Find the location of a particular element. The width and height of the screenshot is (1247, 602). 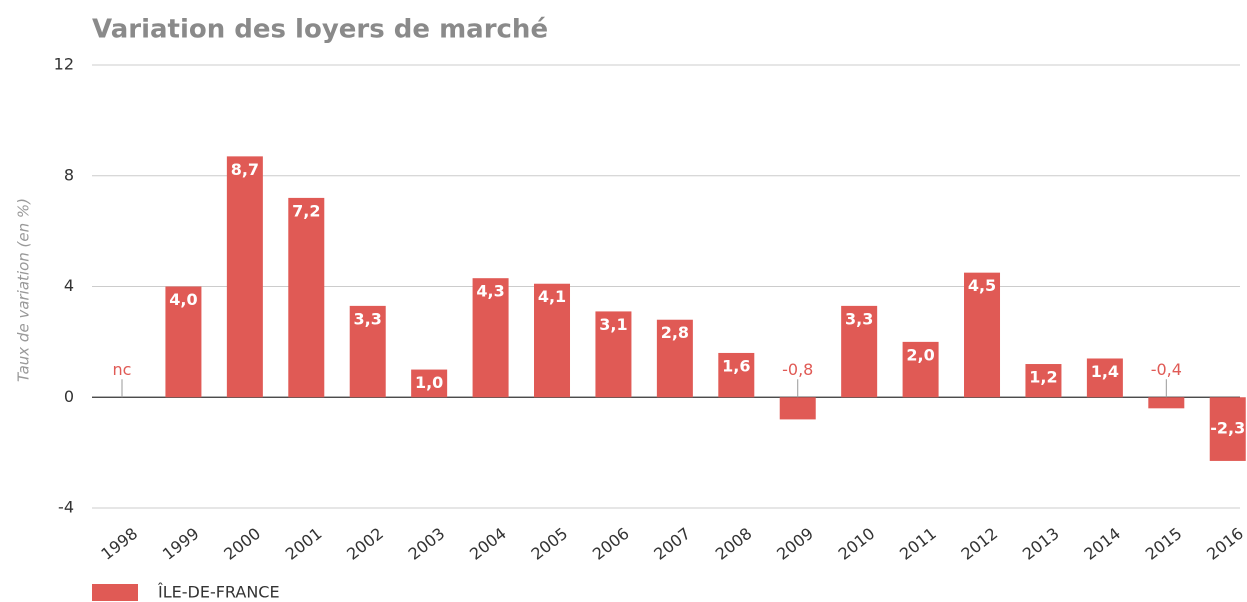

value-label: 1,4 is located at coordinates (1105, 371).